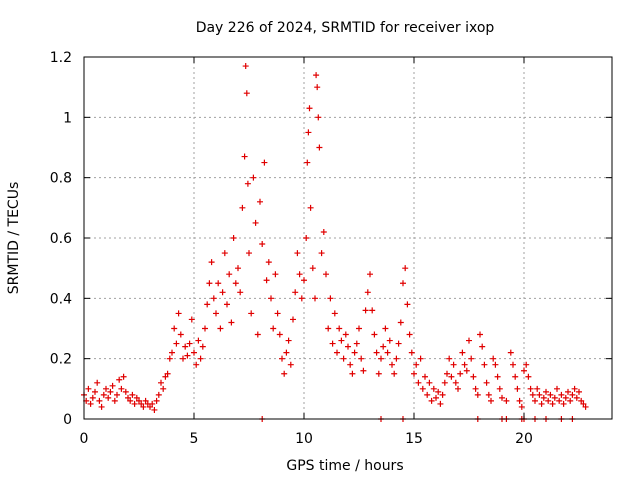 The width and height of the screenshot is (640, 480). Describe the element at coordinates (14, 238) in the screenshot. I see `y-axis-label: SRMTID / TECUs` at that location.